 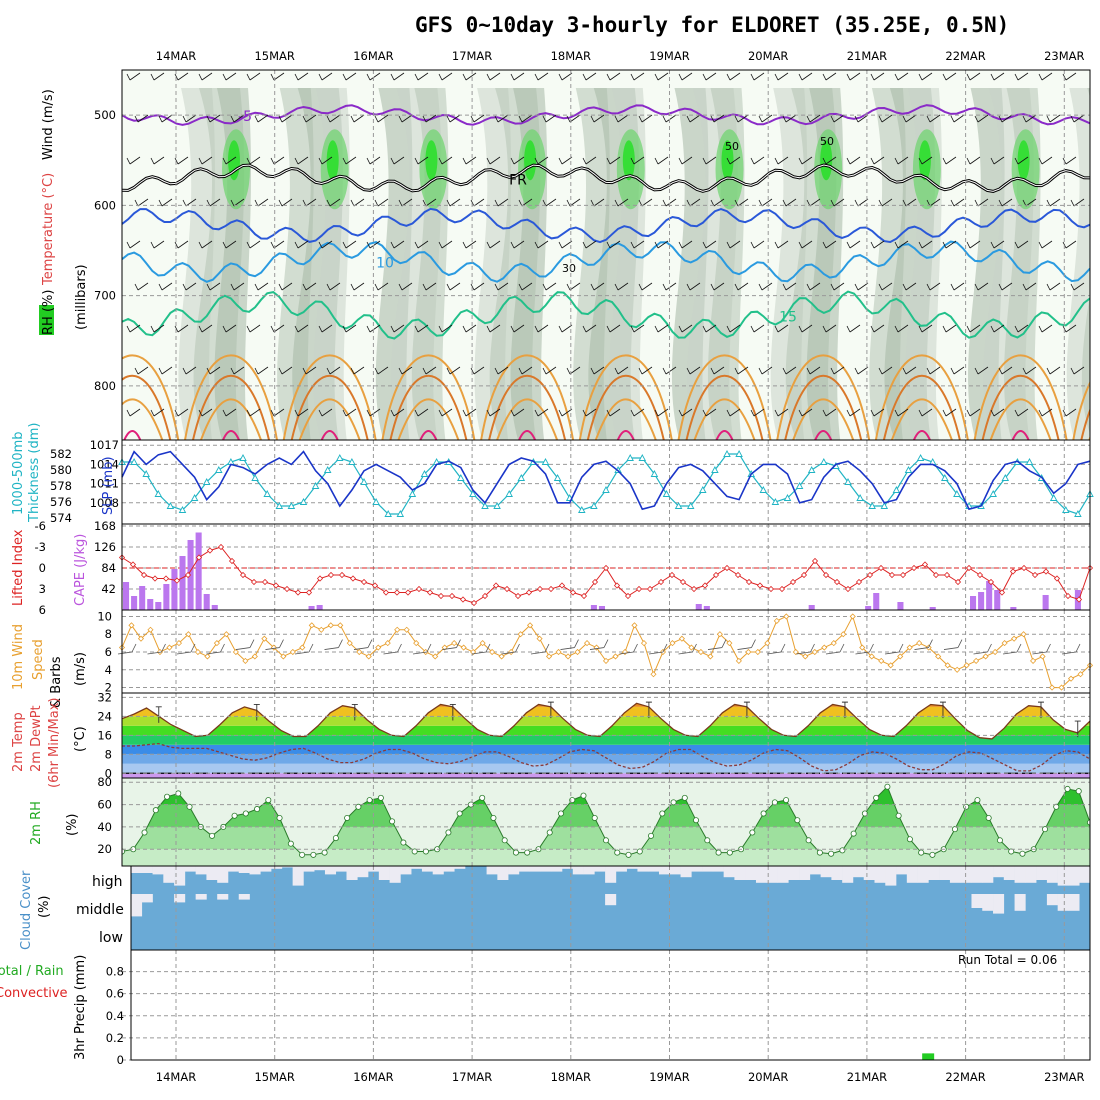 What do you see at coordinates (732, 146) in the screenshot?
I see `rh-contour-label: 50` at bounding box center [732, 146].